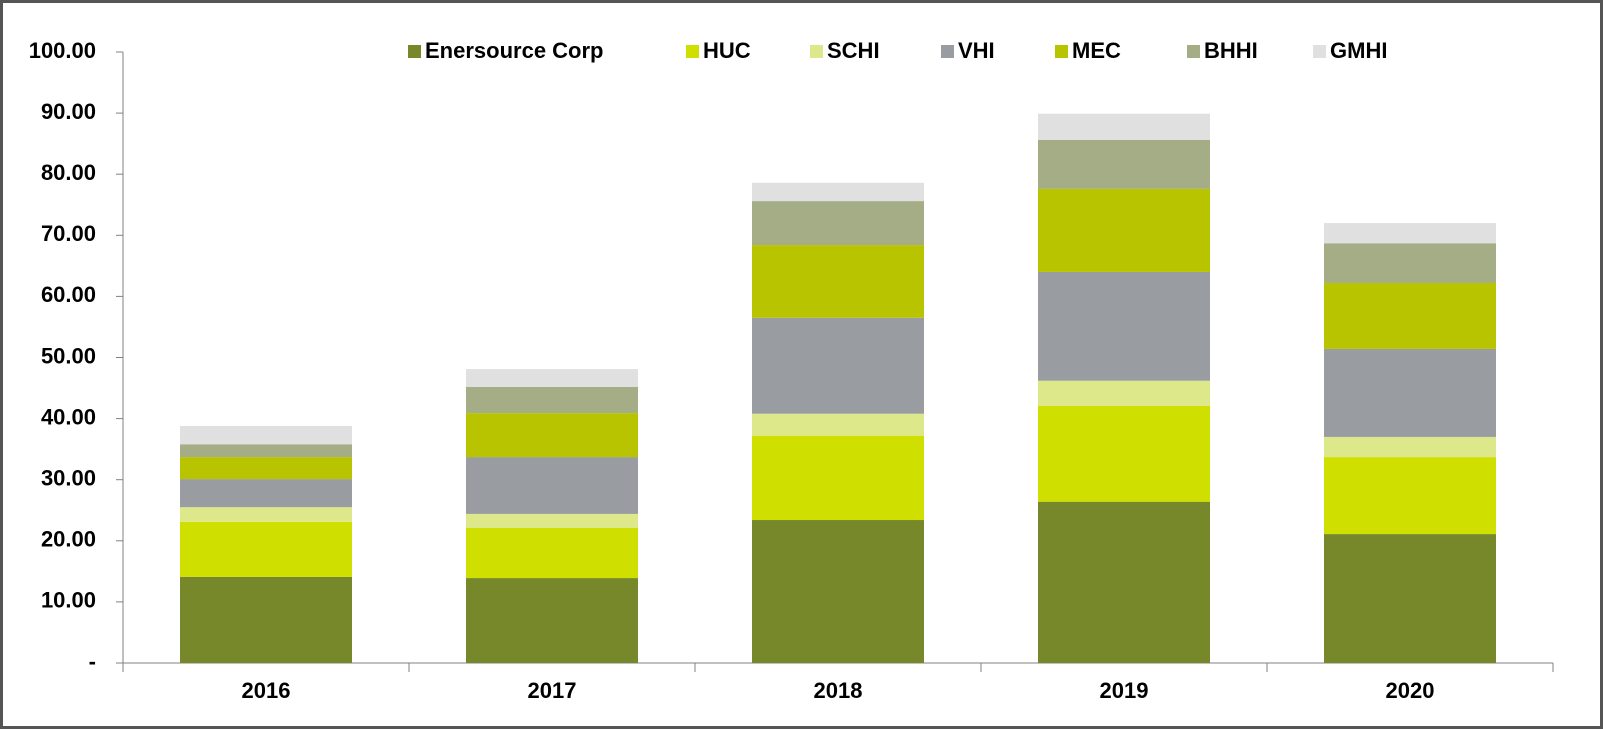 The width and height of the screenshot is (1603, 729). What do you see at coordinates (727, 50) in the screenshot?
I see `legend-label: HUC` at bounding box center [727, 50].